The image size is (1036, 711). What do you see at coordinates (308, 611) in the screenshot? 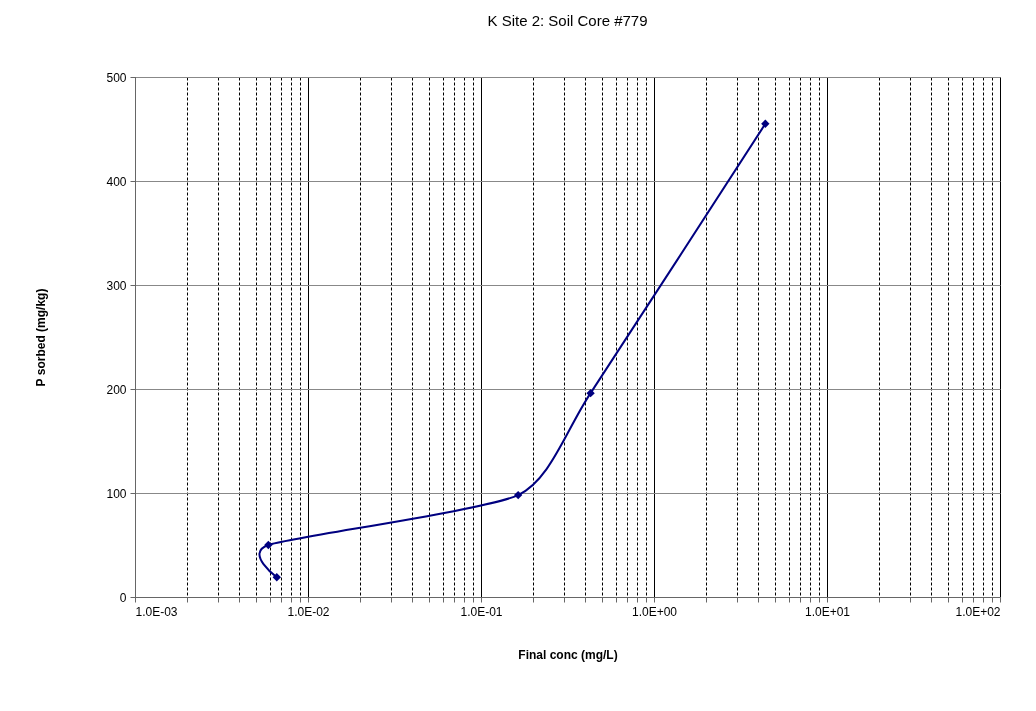
I see `x-tick-label: 1.0E-02` at bounding box center [308, 611].